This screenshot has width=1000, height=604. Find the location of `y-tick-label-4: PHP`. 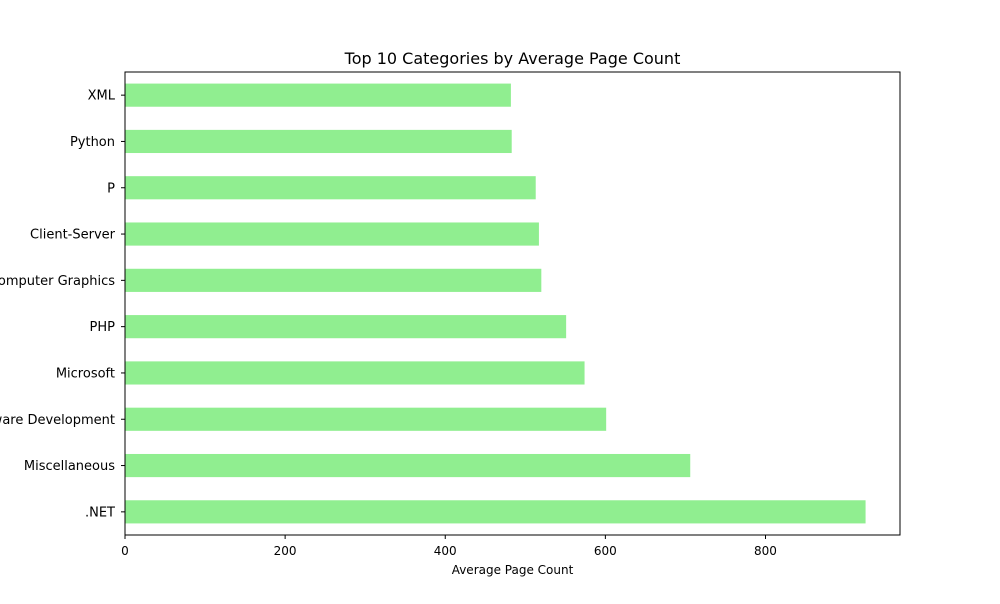

y-tick-label-4: PHP is located at coordinates (103, 327).